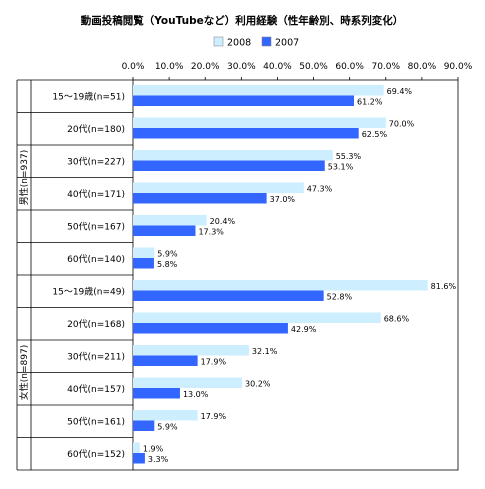 The height and width of the screenshot is (489, 485). Describe the element at coordinates (24, 372) in the screenshot. I see `group-label: 女性(n=897)` at that location.